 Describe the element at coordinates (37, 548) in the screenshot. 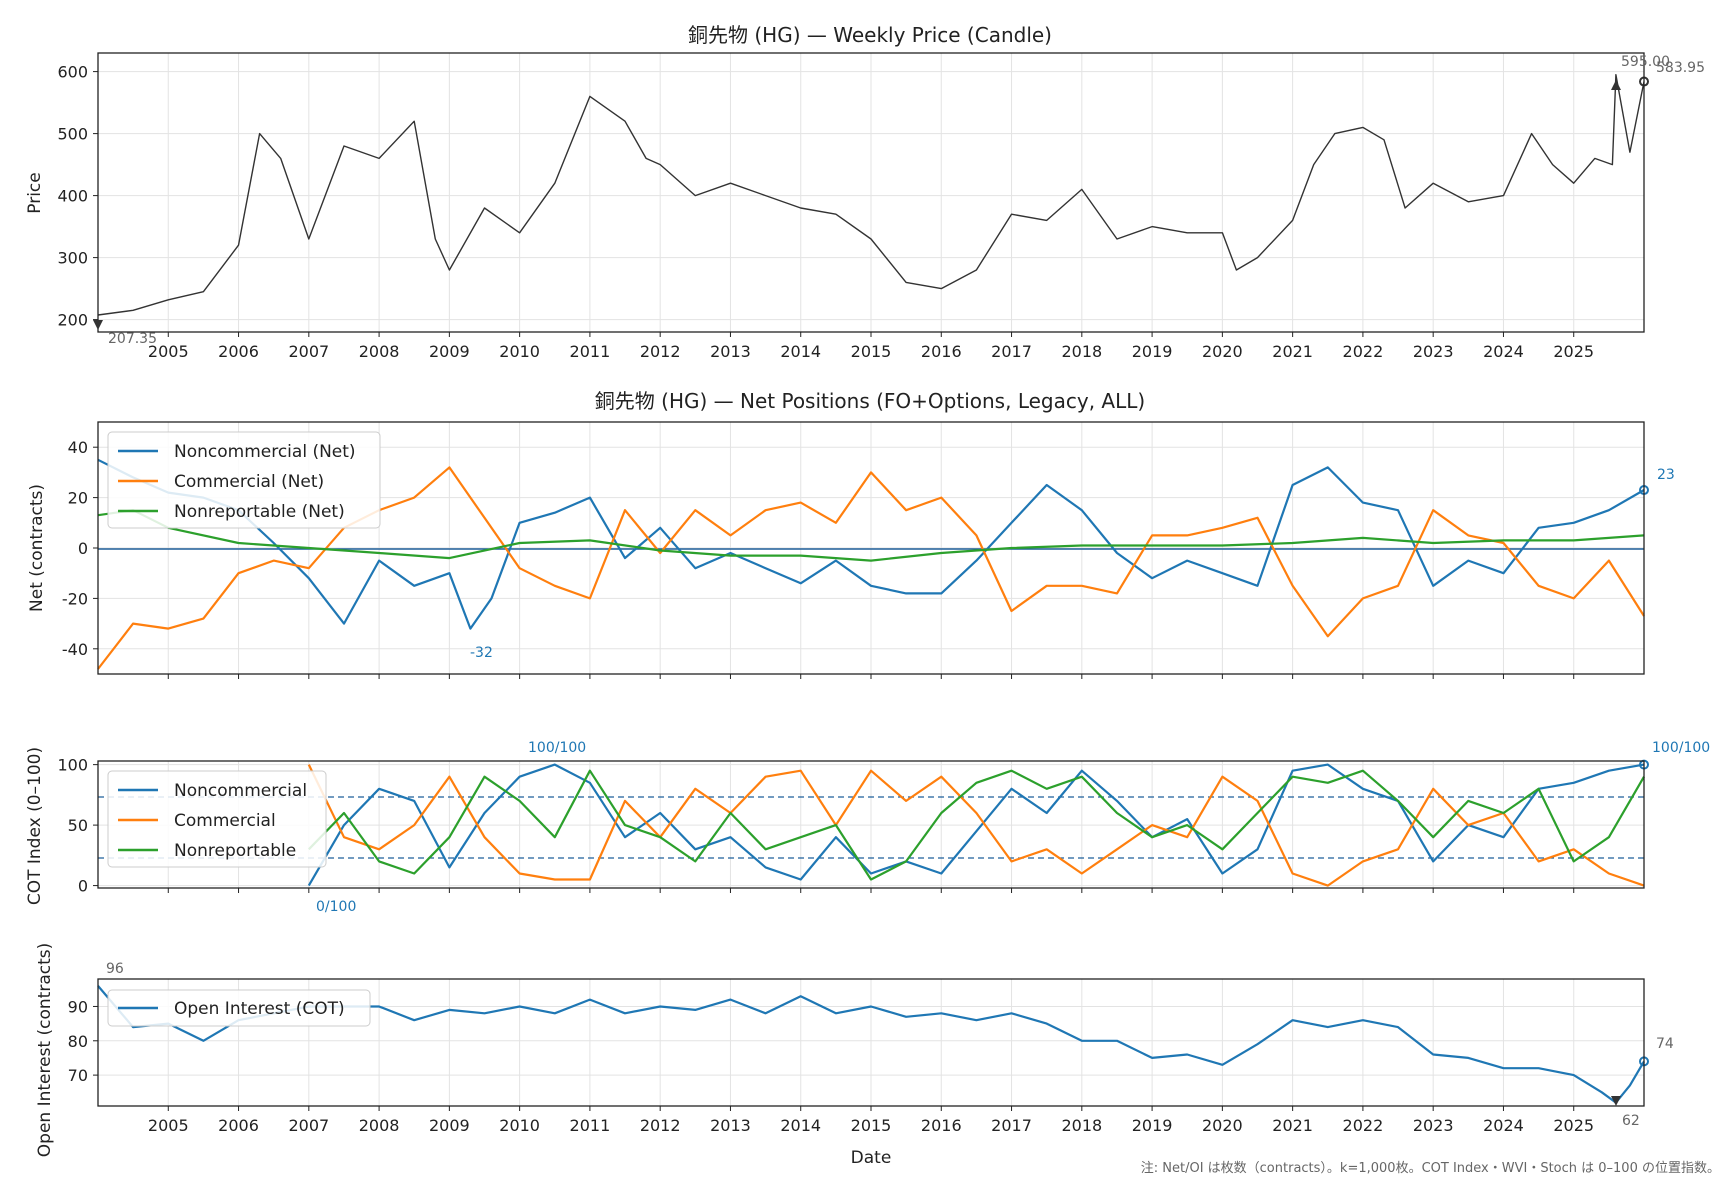

I see `net-y-label: Net (contracts)` at that location.